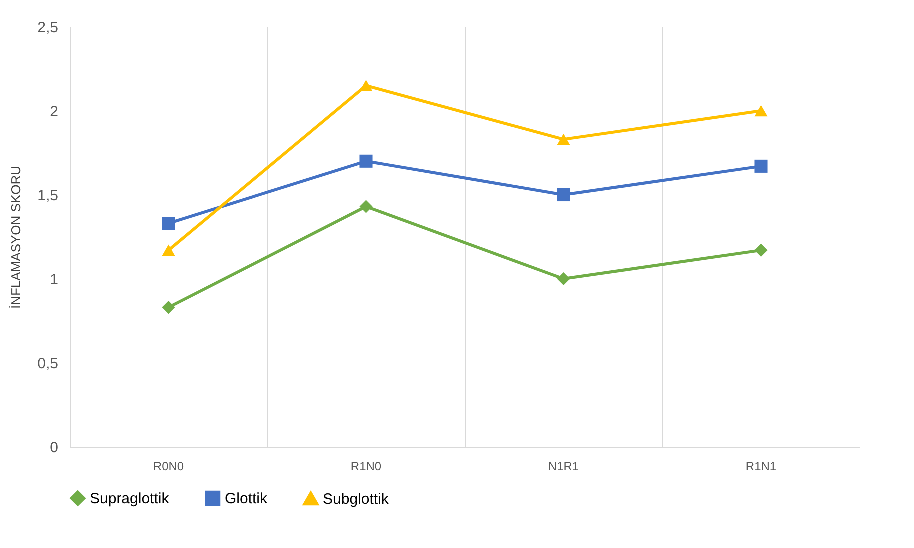 The image size is (914, 548). What do you see at coordinates (366, 467) in the screenshot?
I see `x-tick-label: R1N0` at bounding box center [366, 467].